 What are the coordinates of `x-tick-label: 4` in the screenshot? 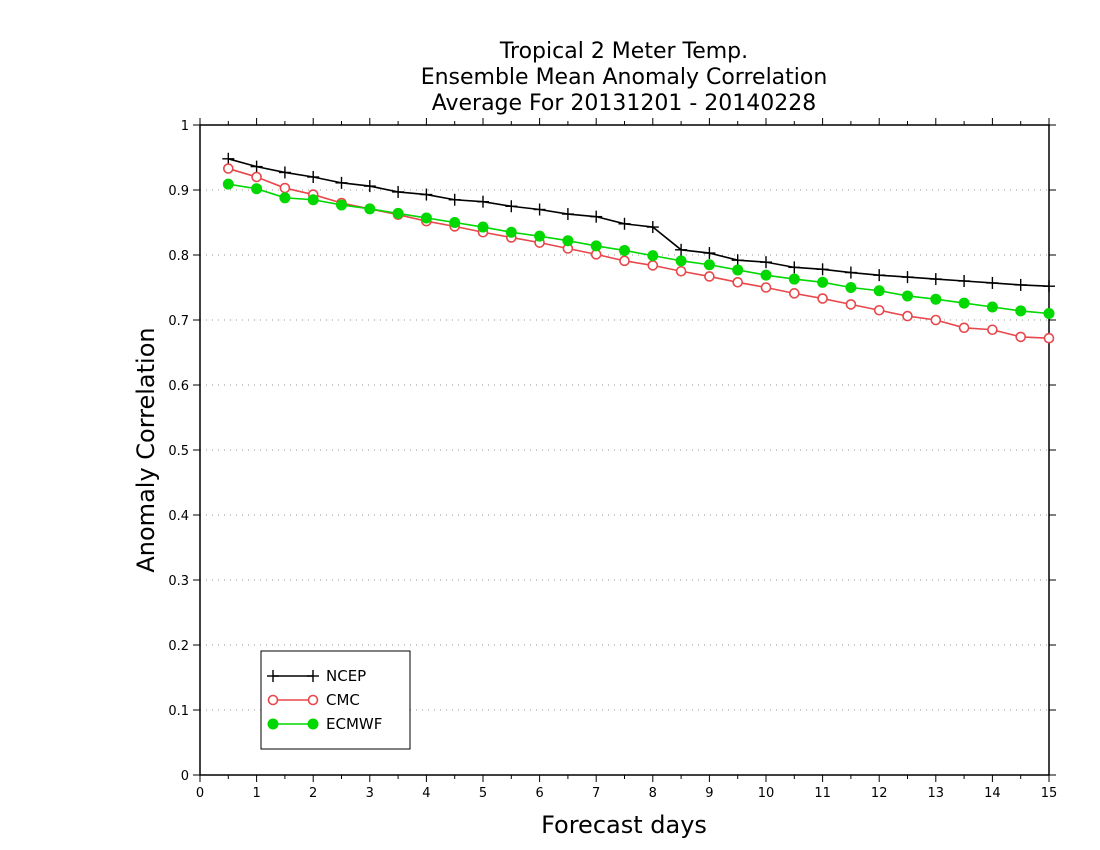 It's located at (426, 793).